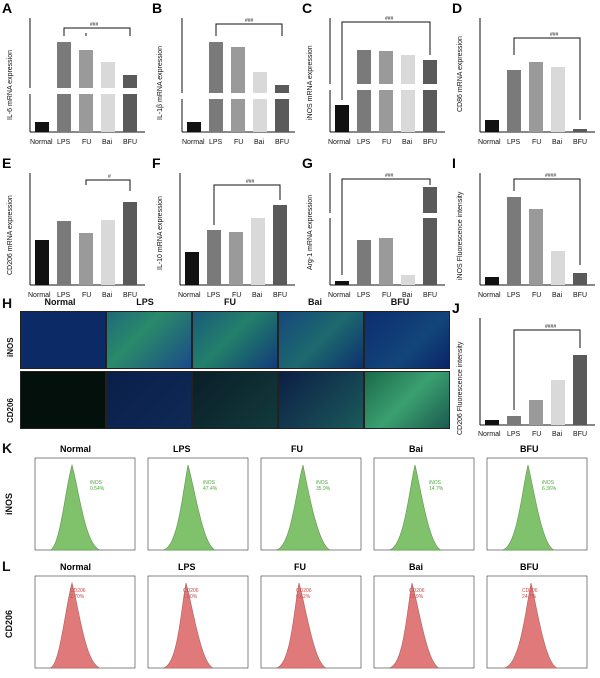  Describe the element at coordinates (156, 163) in the screenshot. I see `panel-letter: F` at that location.